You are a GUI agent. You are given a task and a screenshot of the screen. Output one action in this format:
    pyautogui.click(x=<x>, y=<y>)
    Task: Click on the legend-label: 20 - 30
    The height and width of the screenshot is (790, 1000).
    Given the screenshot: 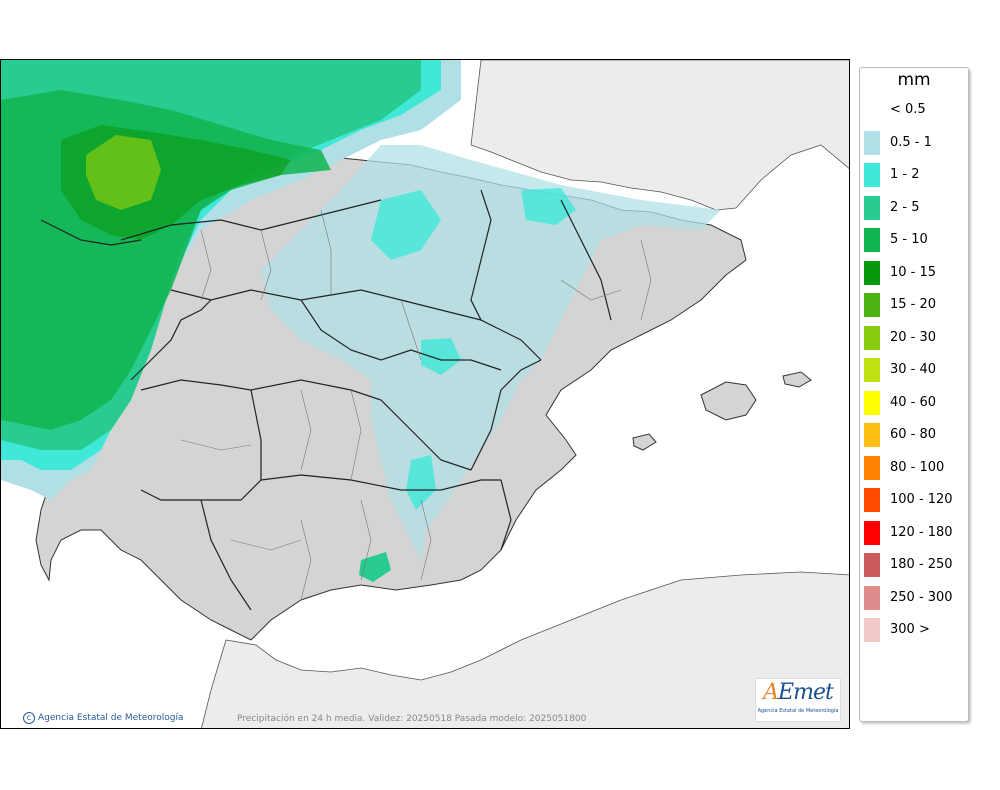 What is the action you would take?
    pyautogui.click(x=913, y=337)
    